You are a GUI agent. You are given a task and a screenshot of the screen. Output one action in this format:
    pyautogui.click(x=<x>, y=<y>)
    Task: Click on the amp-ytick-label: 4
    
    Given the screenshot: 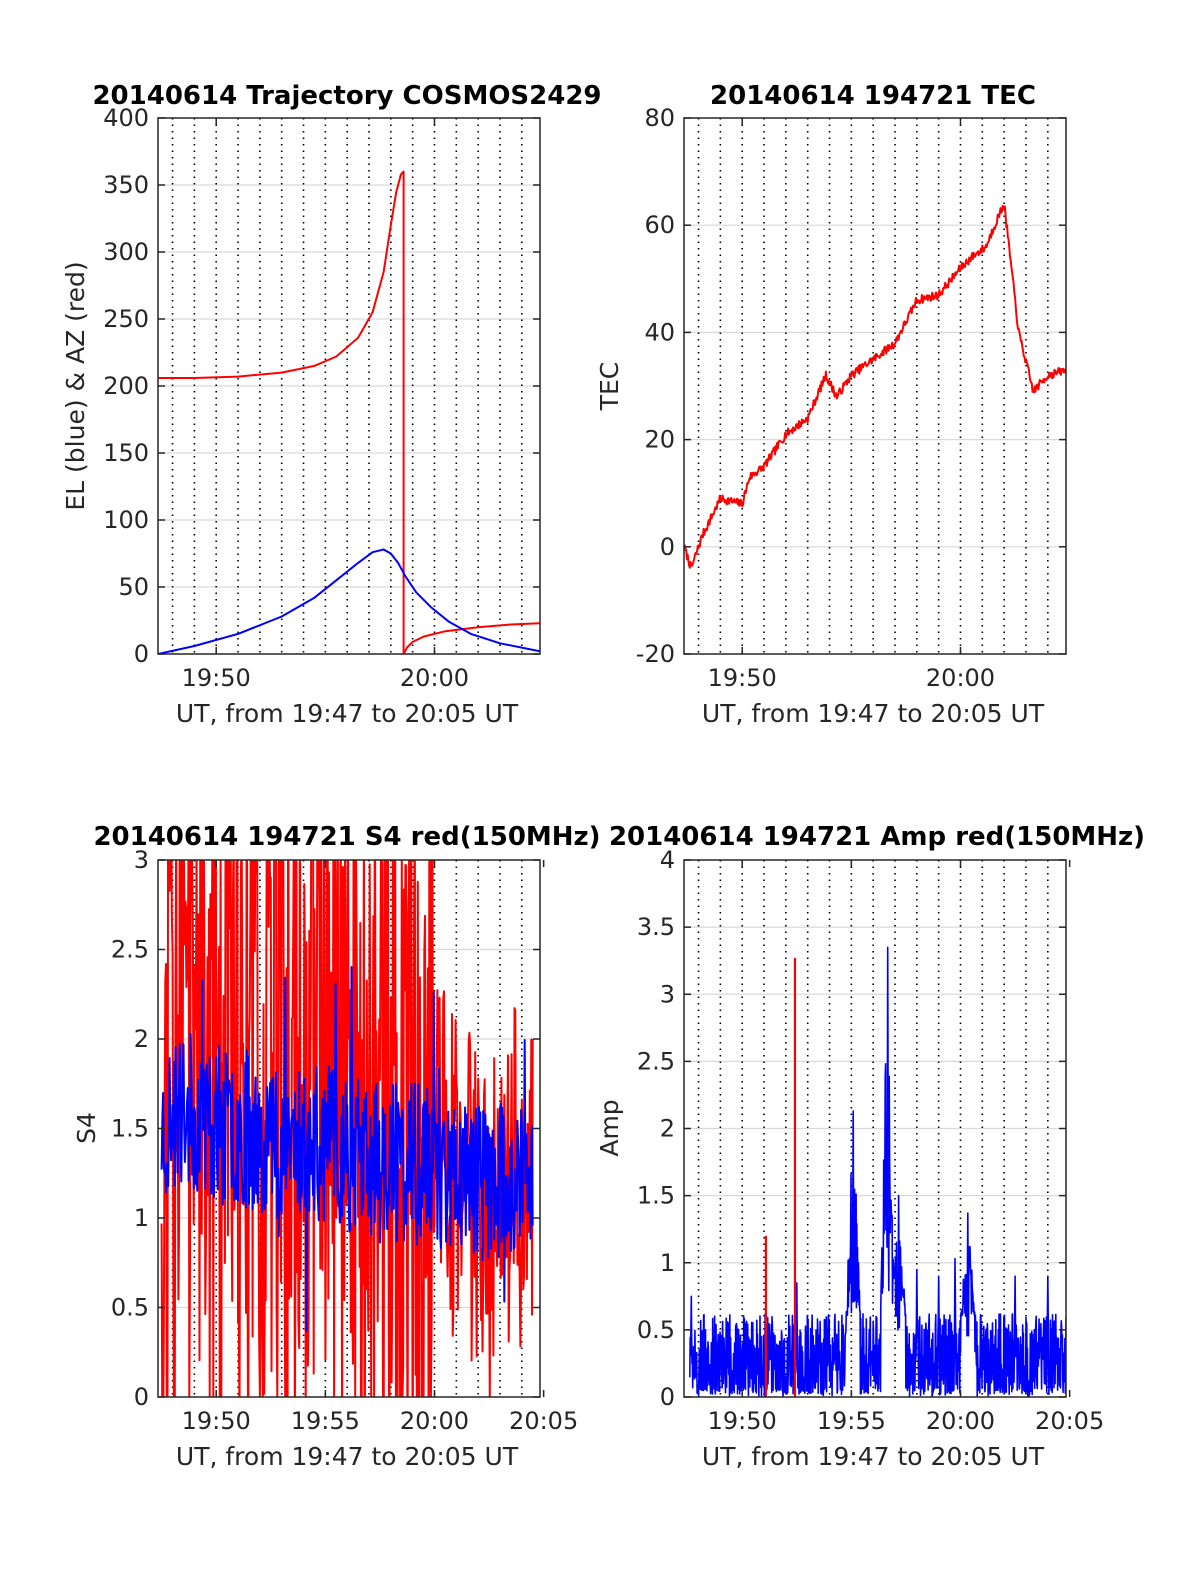 What is the action you would take?
    pyautogui.click(x=667, y=860)
    